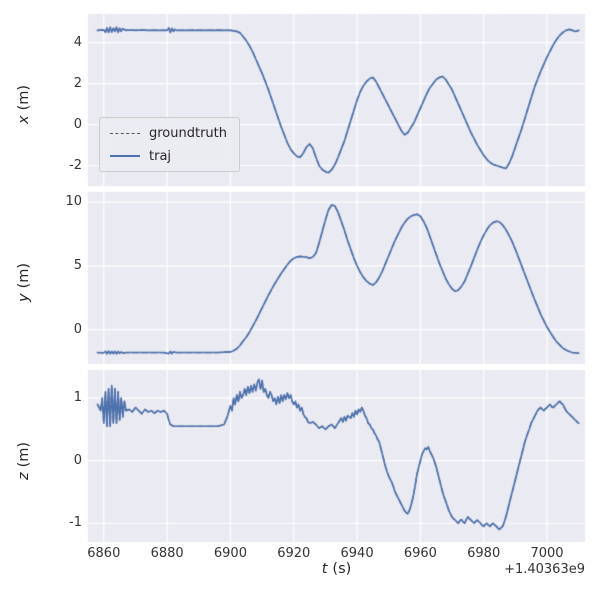 The image size is (600, 600). What do you see at coordinates (230, 553) in the screenshot?
I see `x-tick-label: 6900` at bounding box center [230, 553].